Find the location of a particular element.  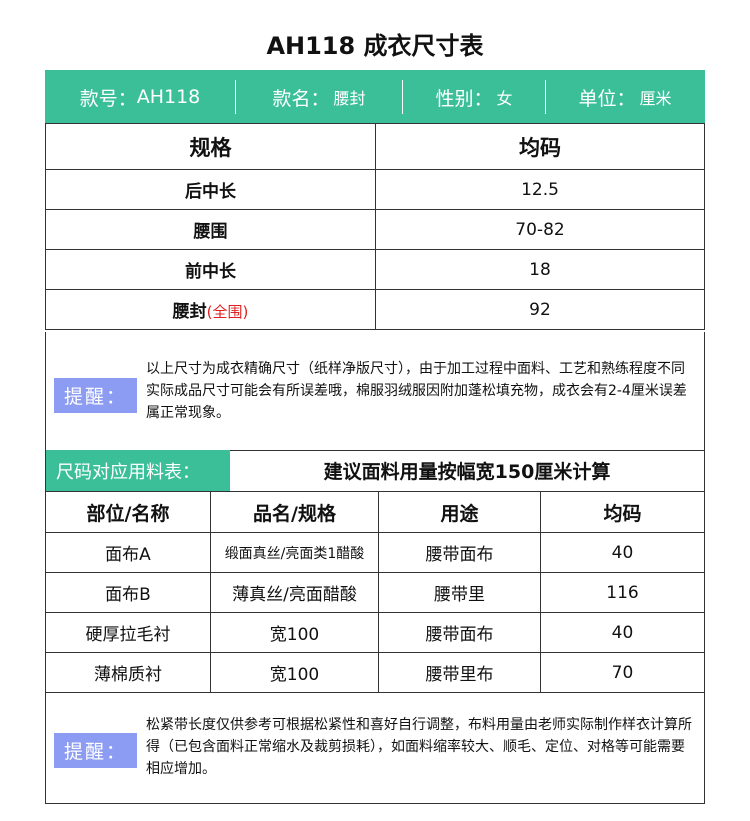

cell: 70 is located at coordinates (622, 672).